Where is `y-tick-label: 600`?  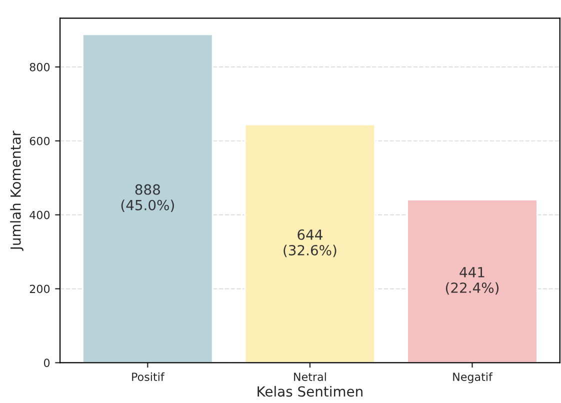
y-tick-label: 600 is located at coordinates (40, 141).